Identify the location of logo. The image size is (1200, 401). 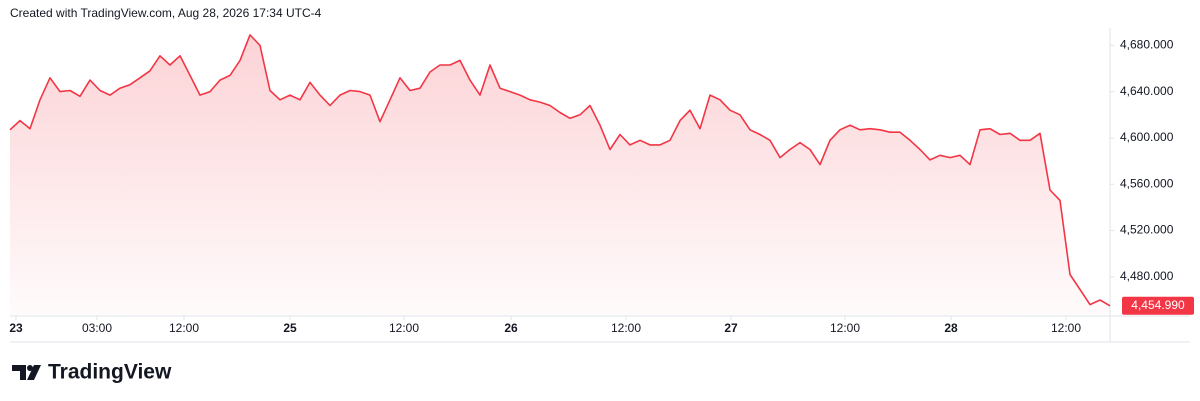
(26, 372).